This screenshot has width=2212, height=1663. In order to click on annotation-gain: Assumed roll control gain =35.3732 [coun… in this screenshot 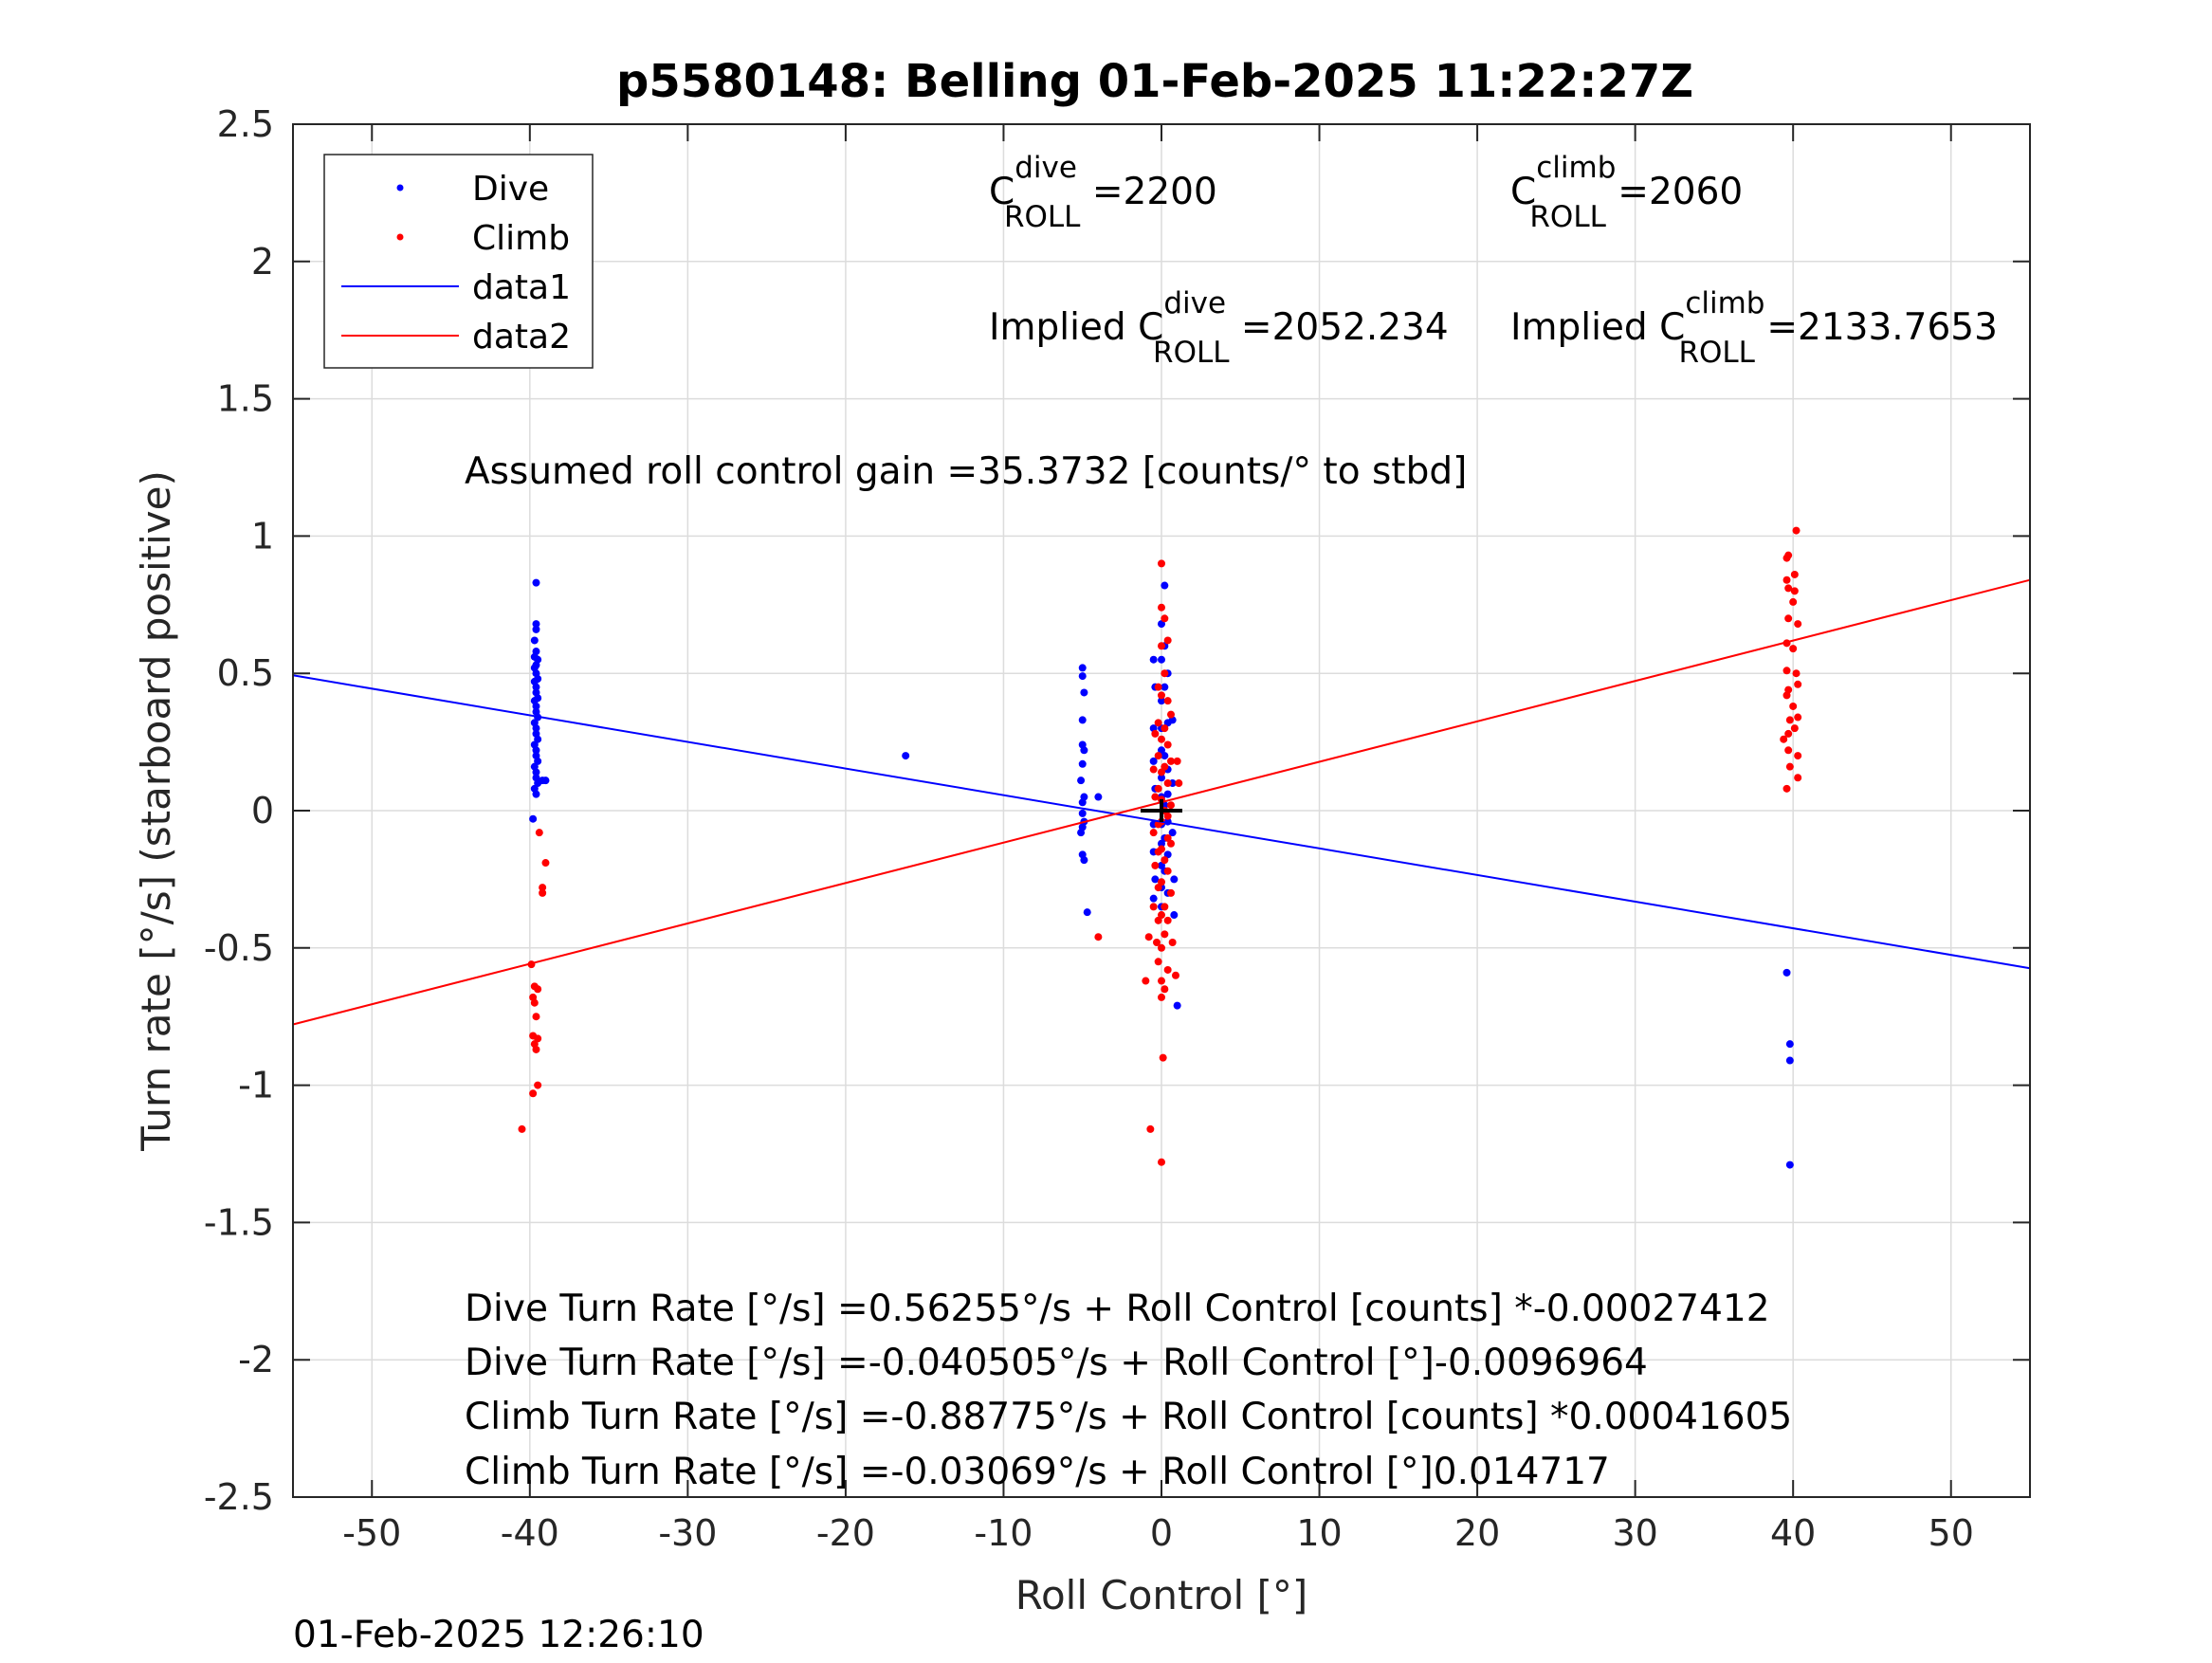, I will do `click(966, 471)`.